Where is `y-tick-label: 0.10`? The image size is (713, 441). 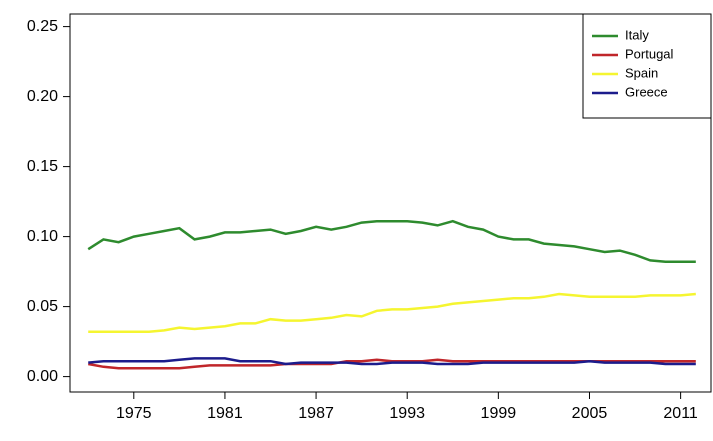 y-tick-label: 0.10 is located at coordinates (42, 236).